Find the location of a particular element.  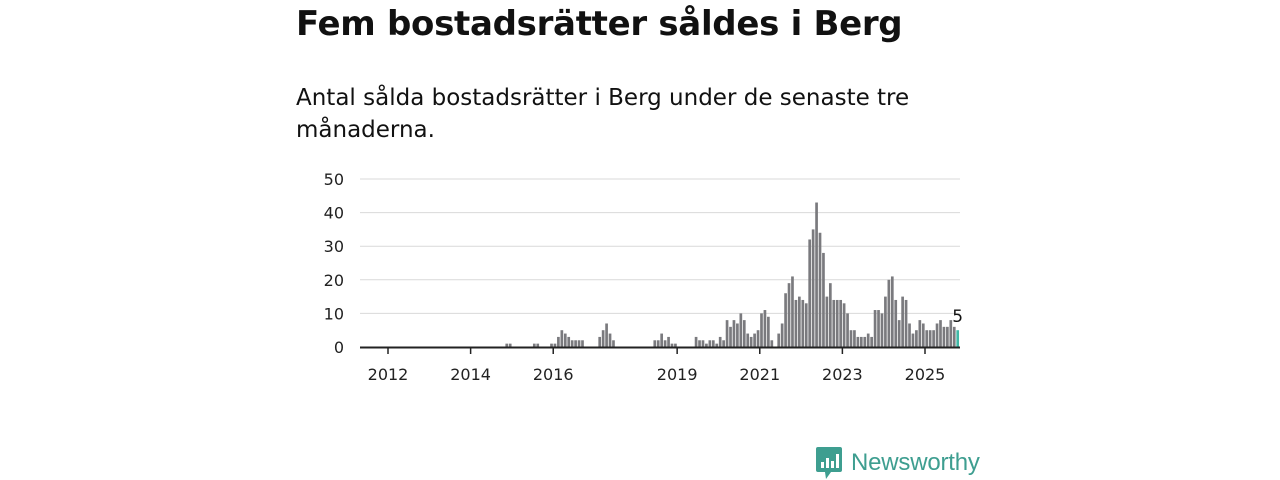

x-tick-label: 2023 is located at coordinates (842, 374).